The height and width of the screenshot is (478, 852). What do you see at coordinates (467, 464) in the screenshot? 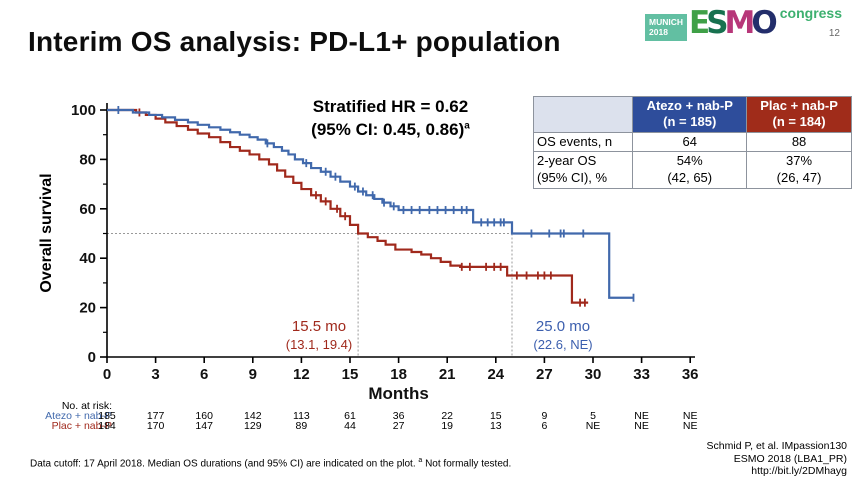
I see `footnote-text-2: Not formally tested.` at bounding box center [467, 464].